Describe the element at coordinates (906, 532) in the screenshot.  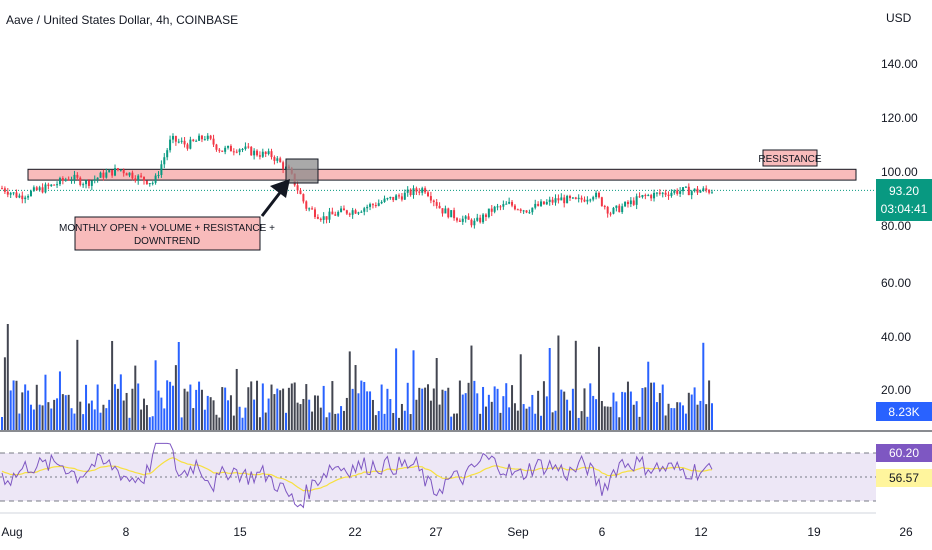
I see `time-tick: 26` at that location.